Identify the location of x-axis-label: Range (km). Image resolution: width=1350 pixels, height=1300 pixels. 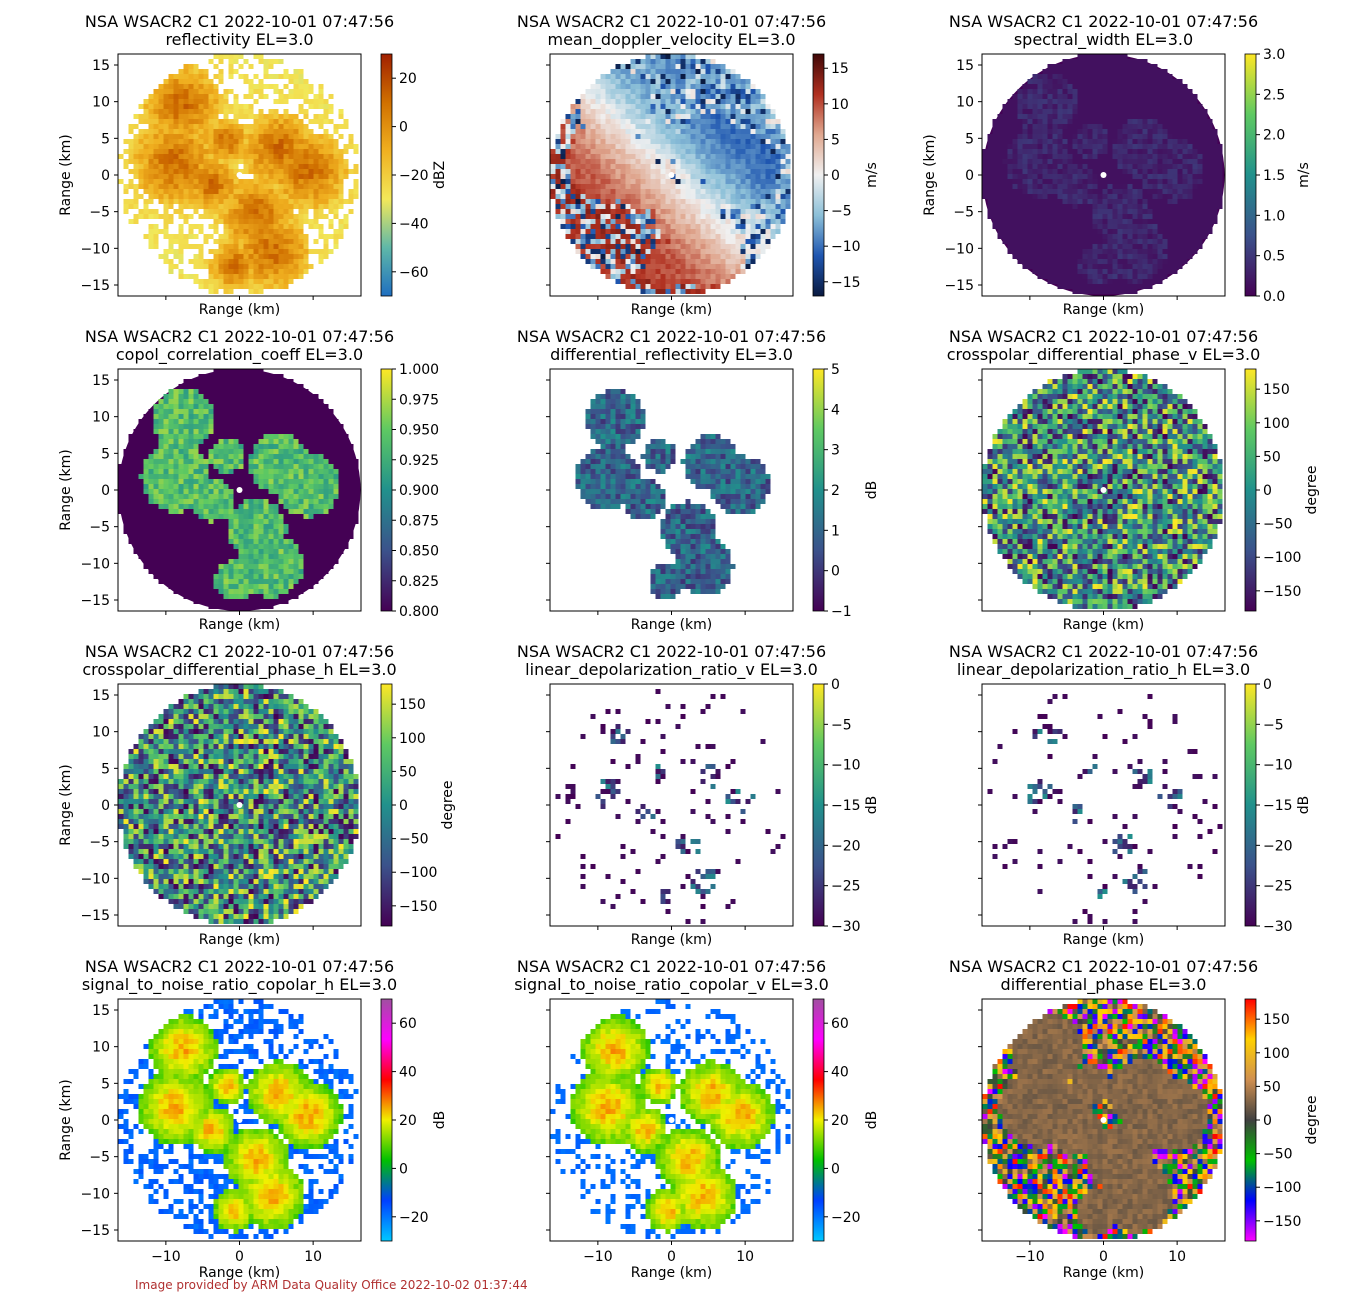
(672, 310).